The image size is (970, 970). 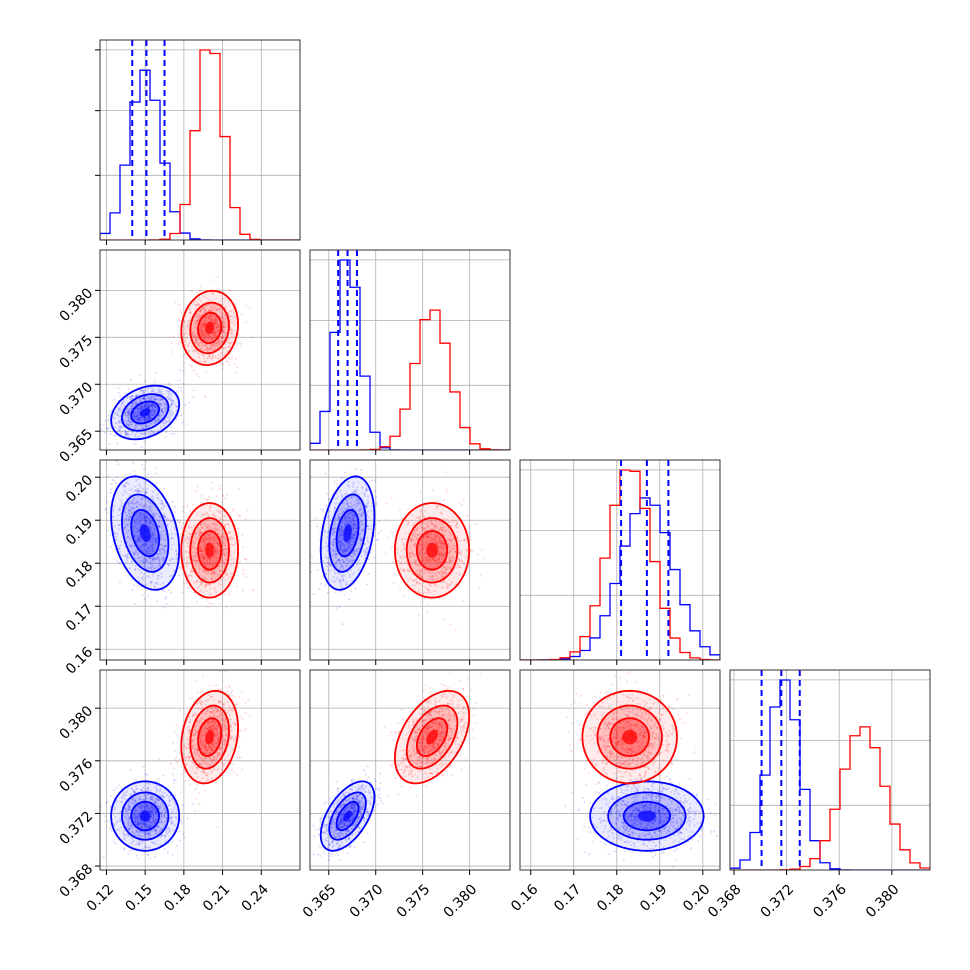 What do you see at coordinates (139, 897) in the screenshot?
I see `x-tick-label-0-1: 0.15` at bounding box center [139, 897].